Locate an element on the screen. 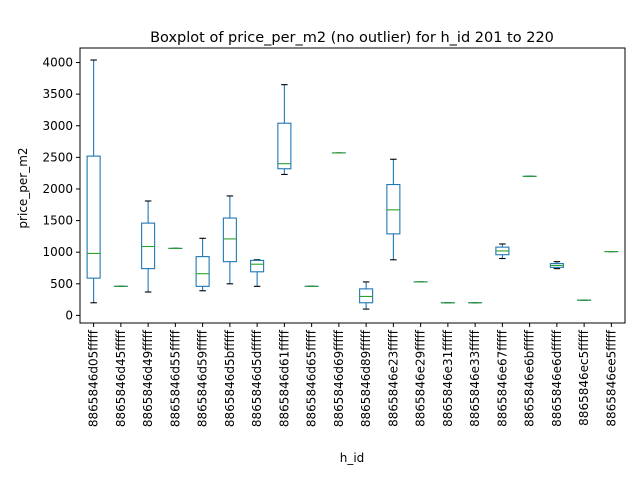  x-tick-label: 8865846d45fffff is located at coordinates (121, 378).